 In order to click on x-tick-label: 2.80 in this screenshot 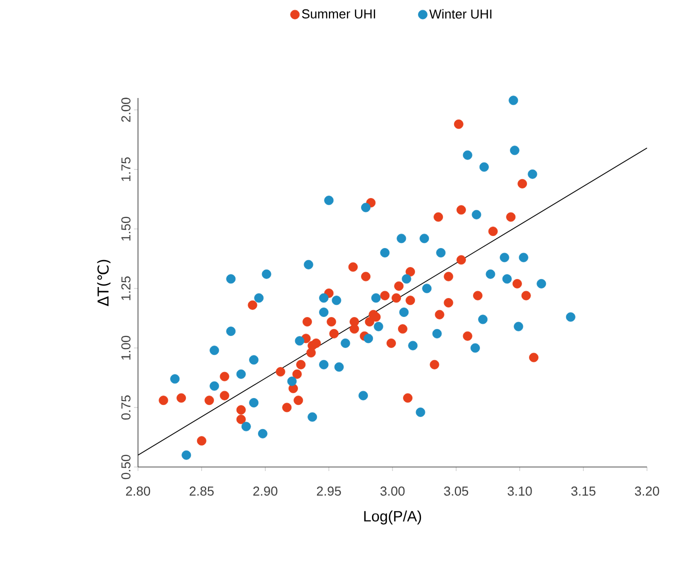, I will do `click(138, 491)`.